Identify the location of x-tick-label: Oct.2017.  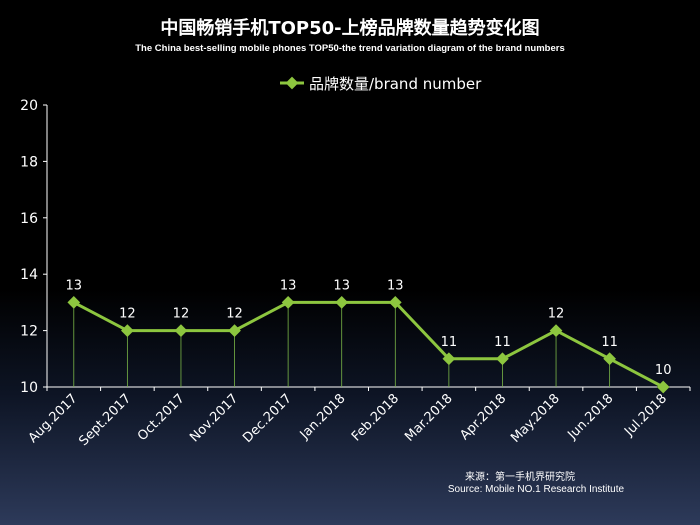
(161, 417).